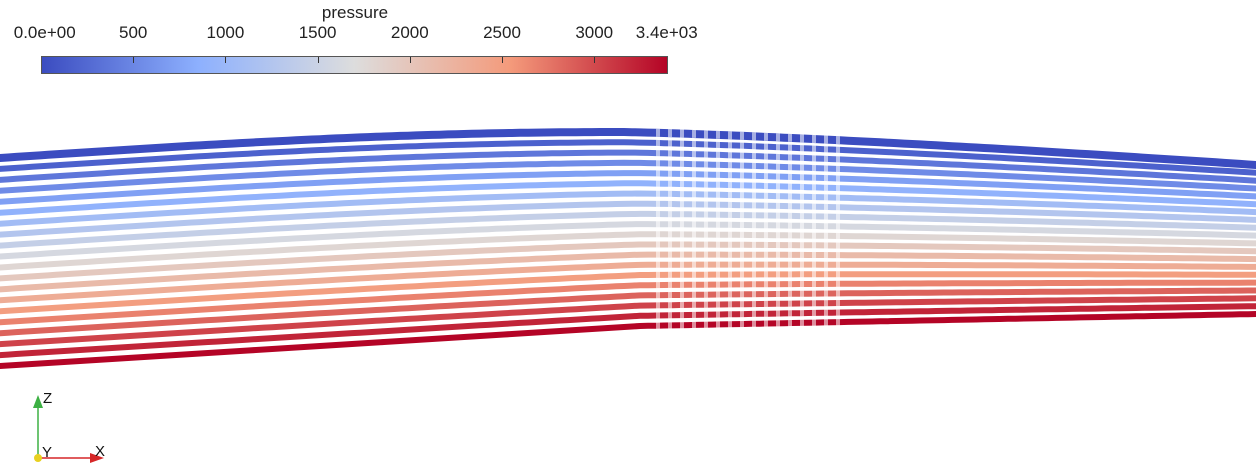 Image resolution: width=1256 pixels, height=473 pixels. I want to click on colorbar-tick-label: 2000, so click(409, 32).